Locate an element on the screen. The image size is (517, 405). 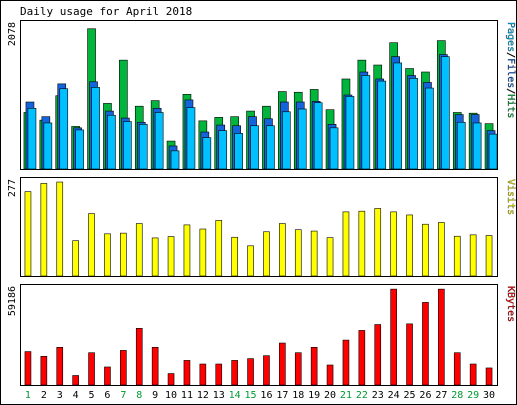
day-label-16: 16 is located at coordinates (266, 395).